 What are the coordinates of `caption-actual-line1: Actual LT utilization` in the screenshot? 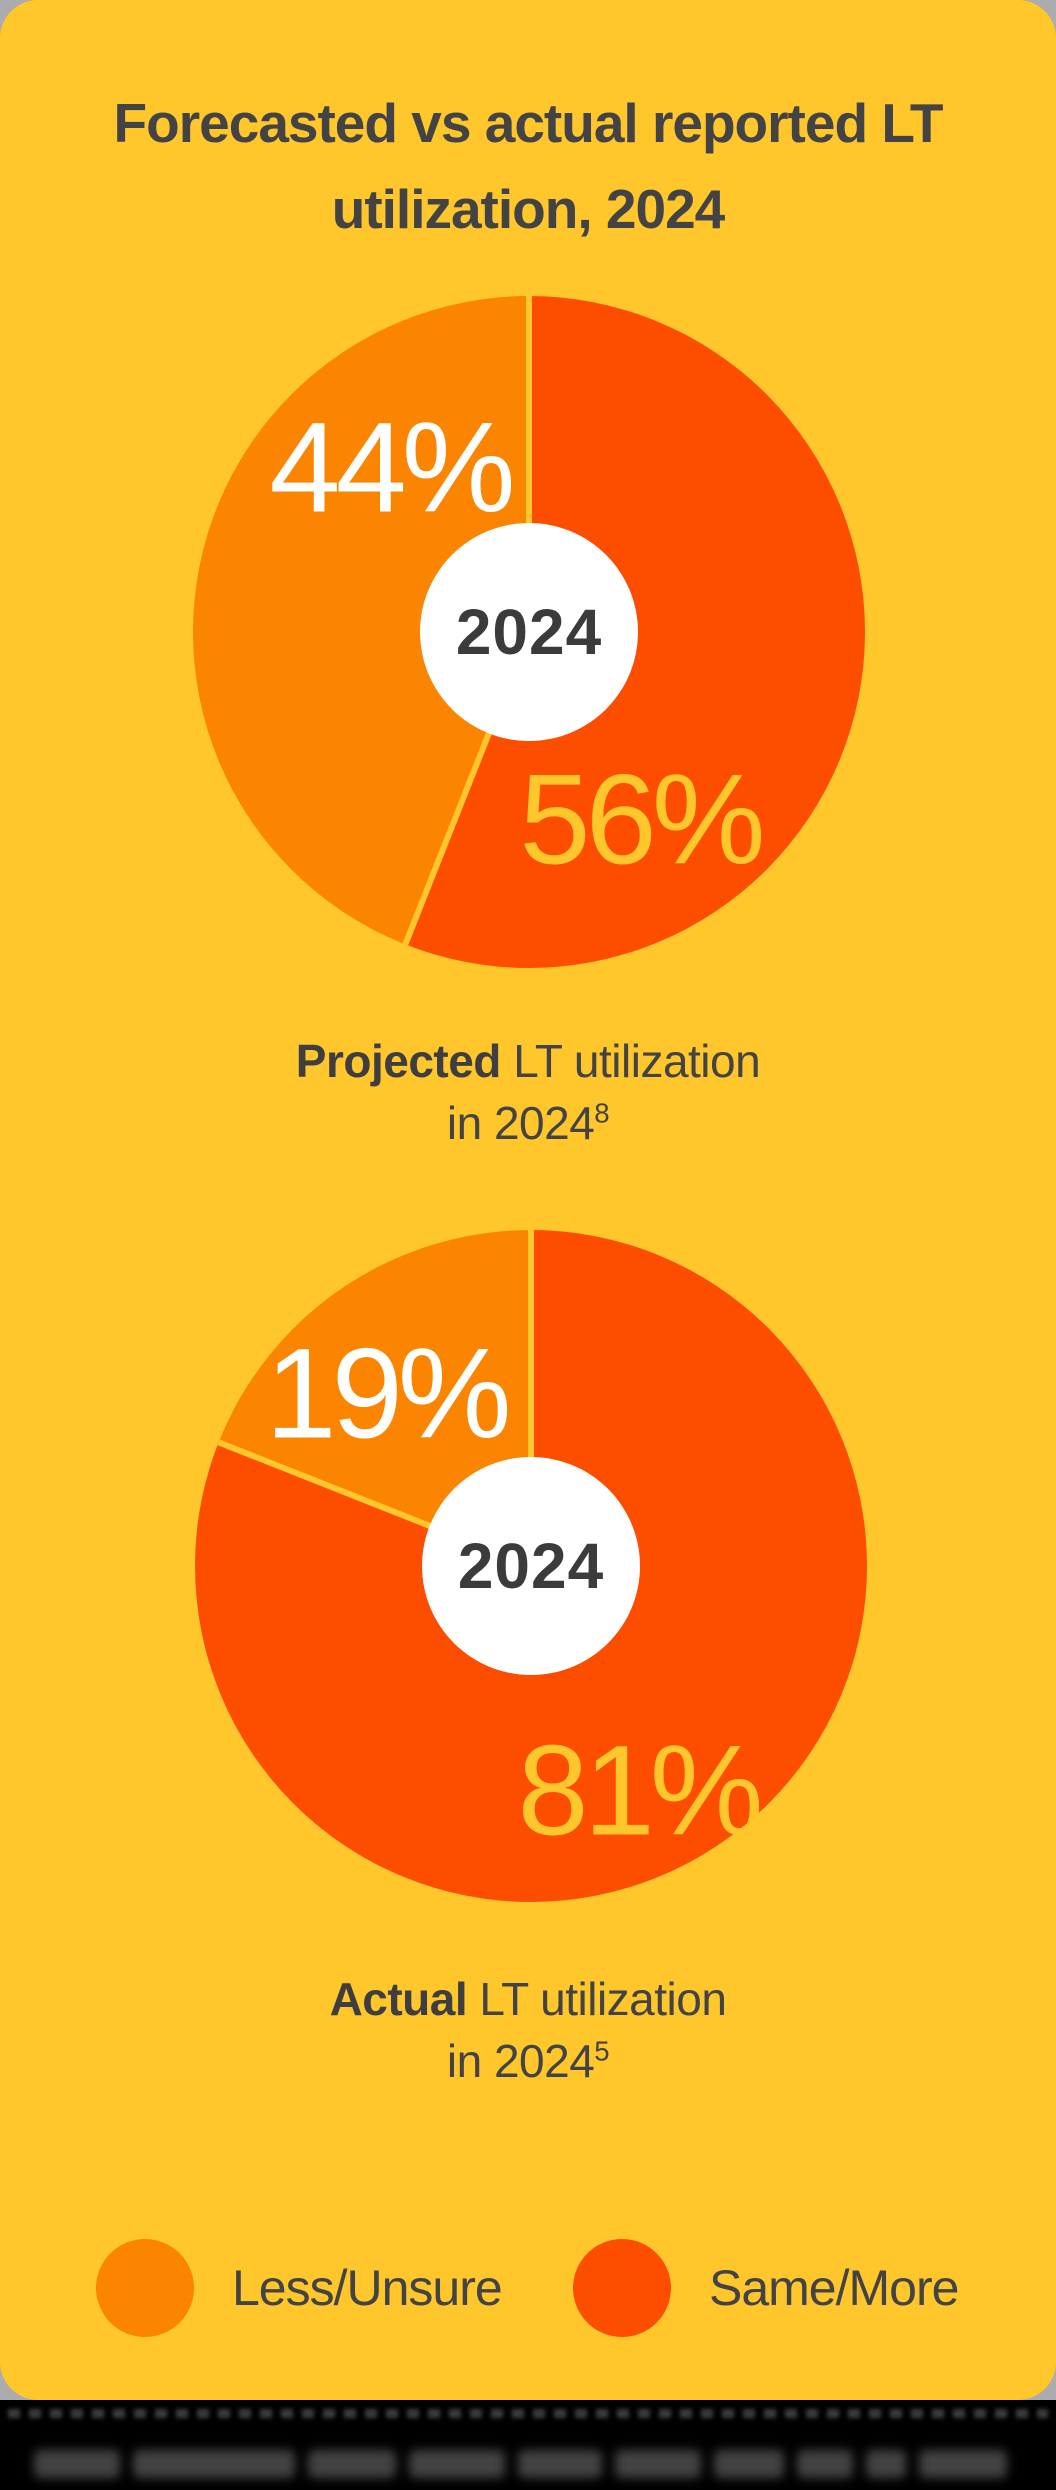 It's located at (528, 1999).